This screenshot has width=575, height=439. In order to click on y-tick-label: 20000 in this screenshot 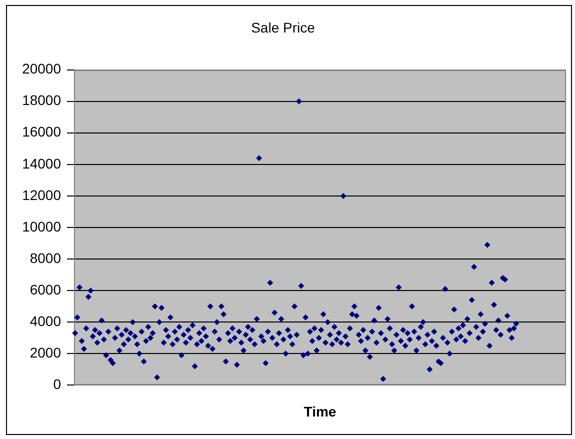, I will do `click(42, 68)`.